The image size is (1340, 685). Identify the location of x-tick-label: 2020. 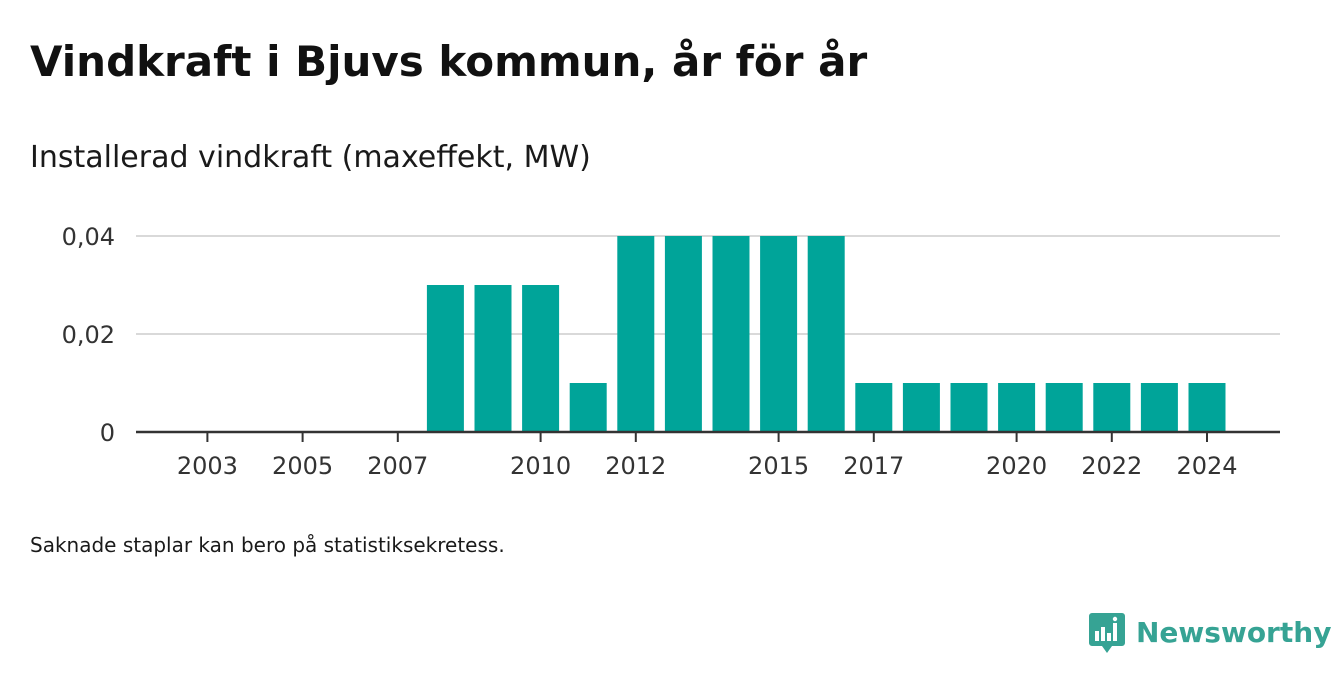
(1016, 466).